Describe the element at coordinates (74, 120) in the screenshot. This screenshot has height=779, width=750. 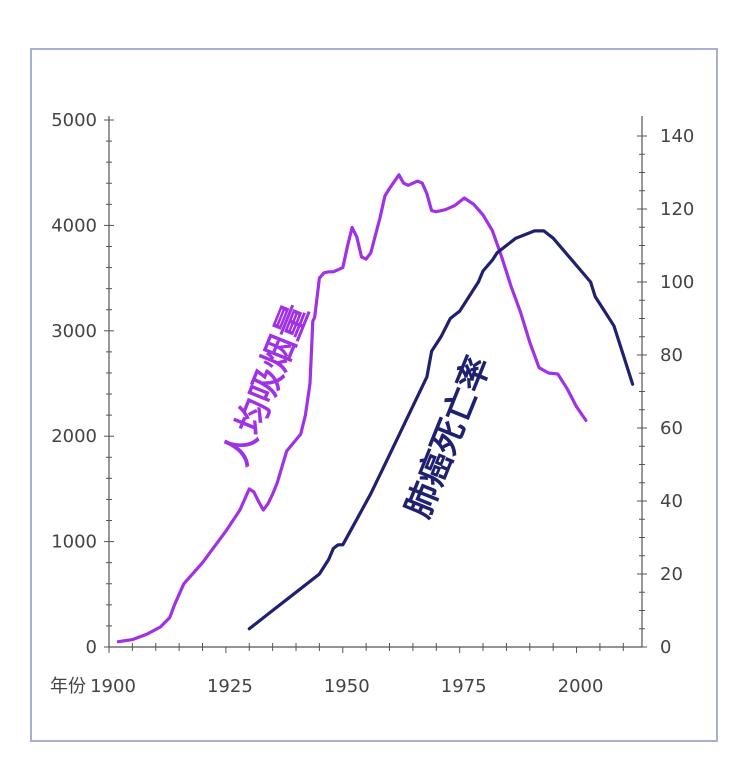
I see `y-left-tick-label: 5000` at that location.